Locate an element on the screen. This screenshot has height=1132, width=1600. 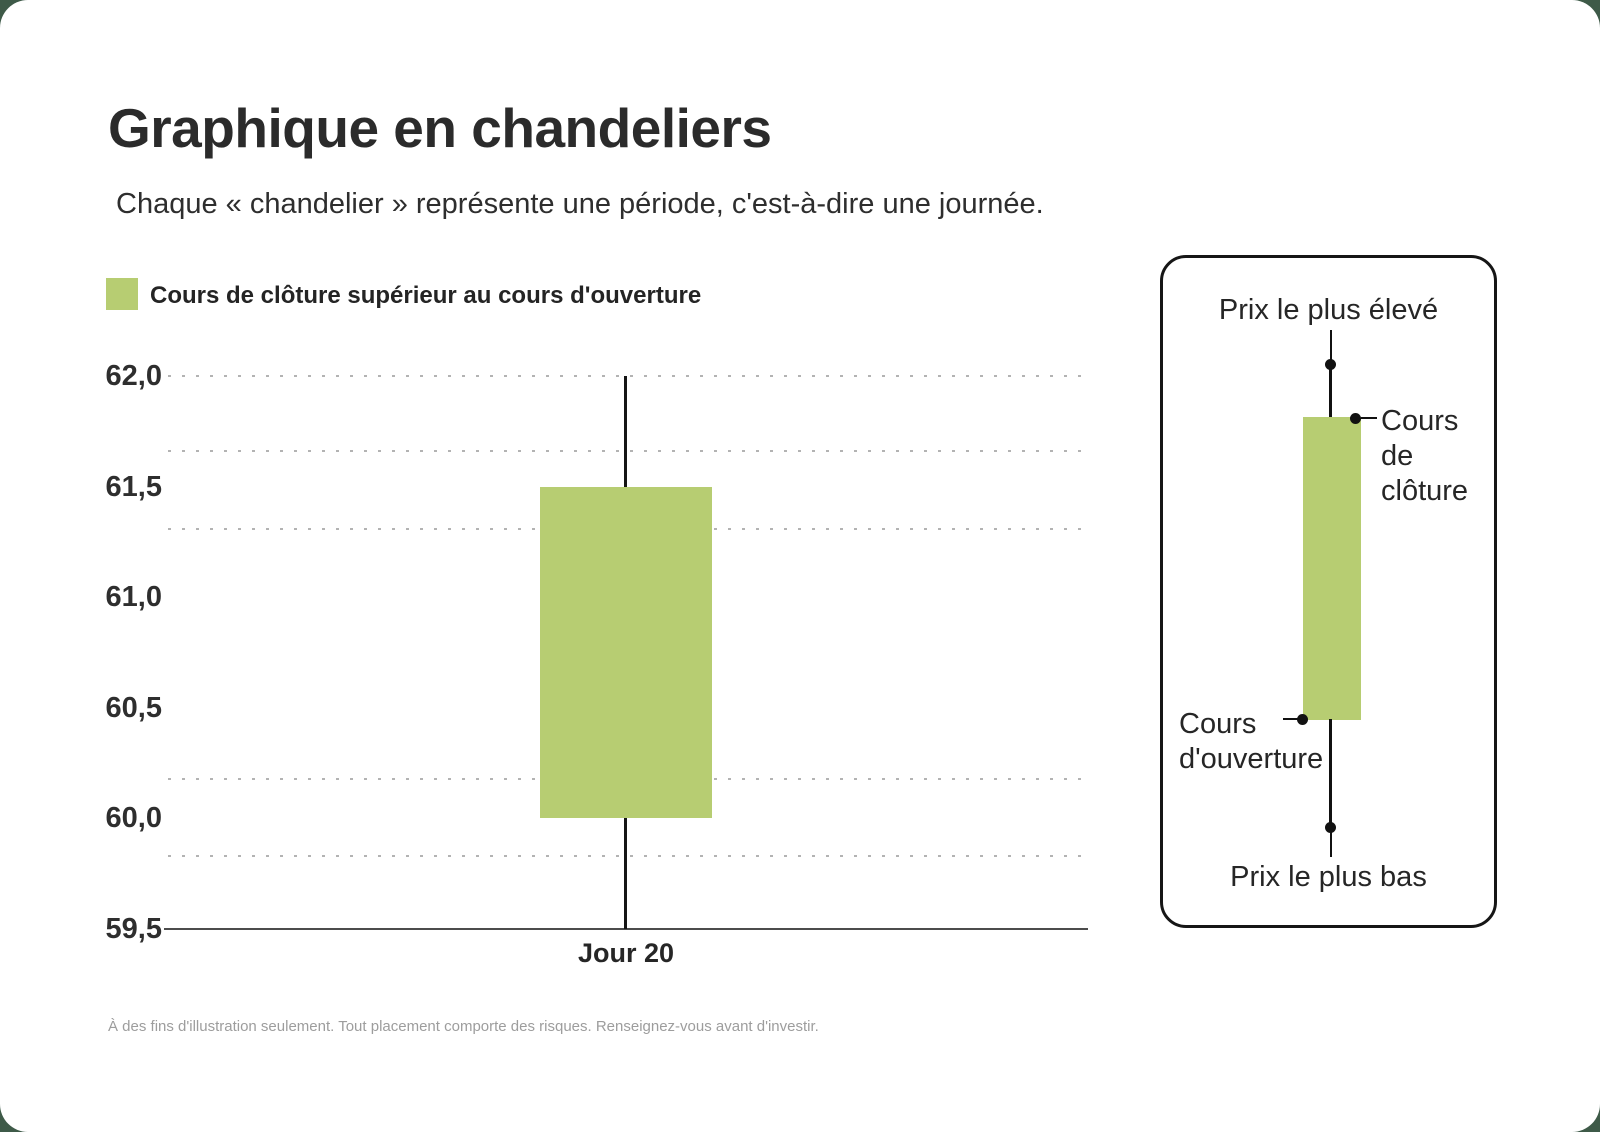
open-label-line: Cours is located at coordinates (1218, 724).